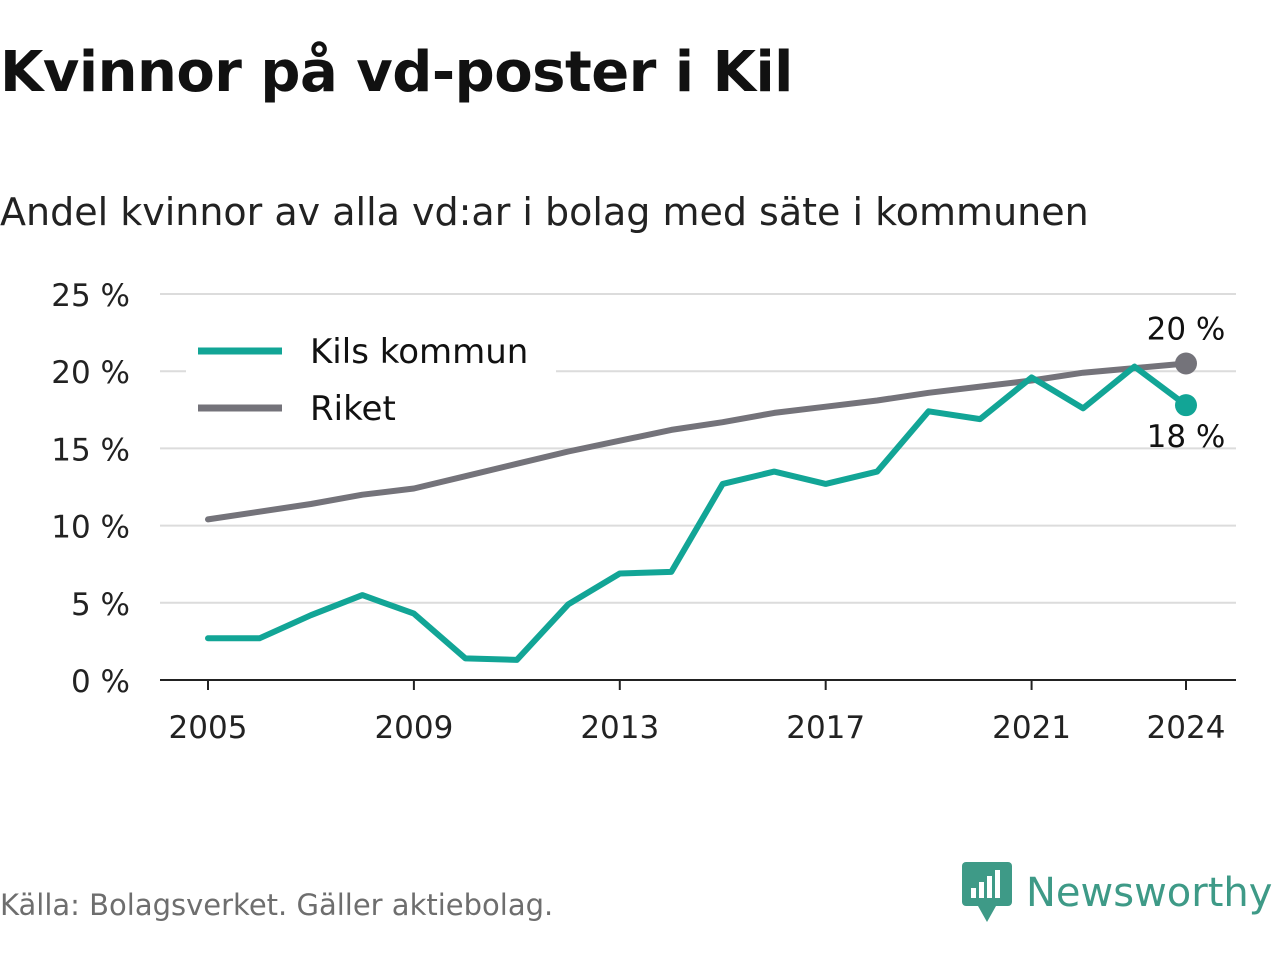 The height and width of the screenshot is (960, 1280). What do you see at coordinates (371, 384) in the screenshot?
I see `legend-box` at bounding box center [371, 384].